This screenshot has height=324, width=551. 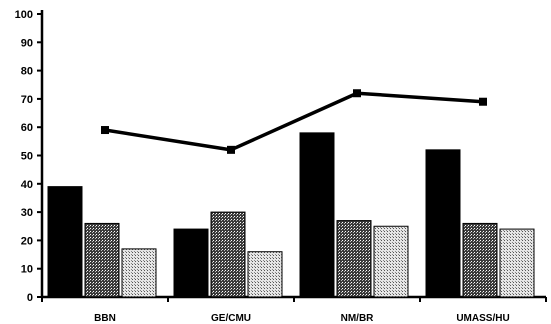 I want to click on line-series-group, so click(x=294, y=121).